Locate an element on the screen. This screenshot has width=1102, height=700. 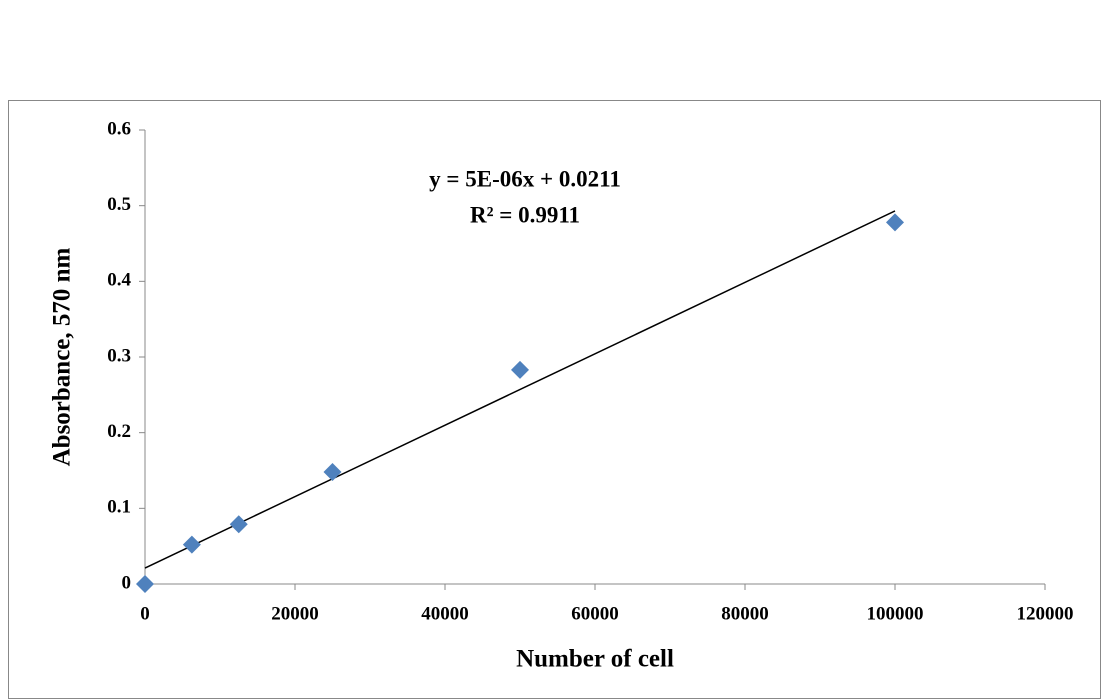
x-tick-label: 40000 is located at coordinates (445, 613).